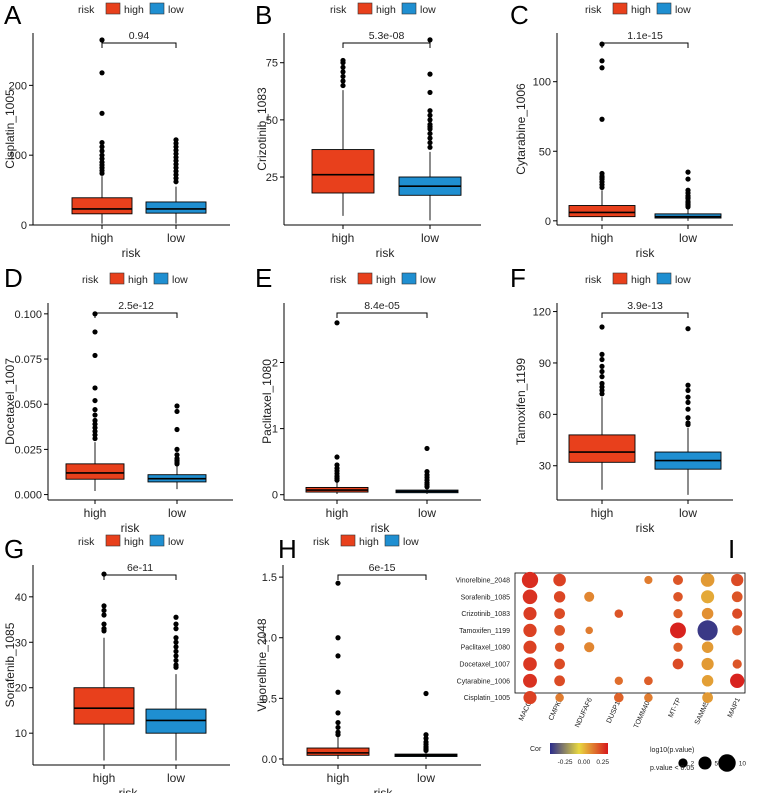 The image size is (763, 793). I want to click on y-tick-label: 25, so click(272, 178).